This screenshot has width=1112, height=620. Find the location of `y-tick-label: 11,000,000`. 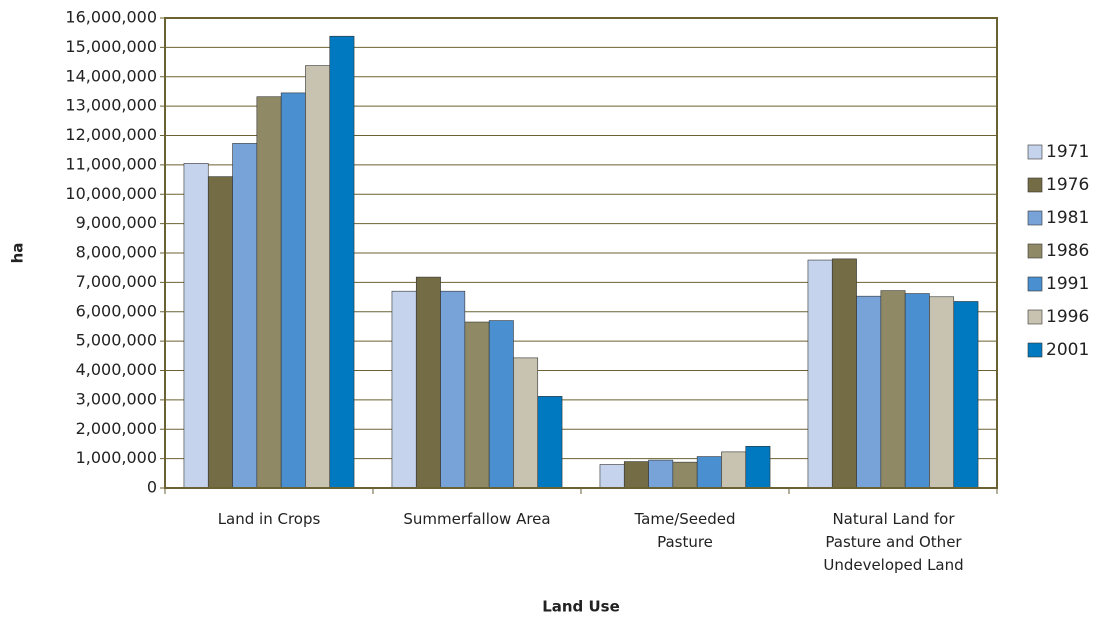

y-tick-label: 11,000,000 is located at coordinates (111, 163).